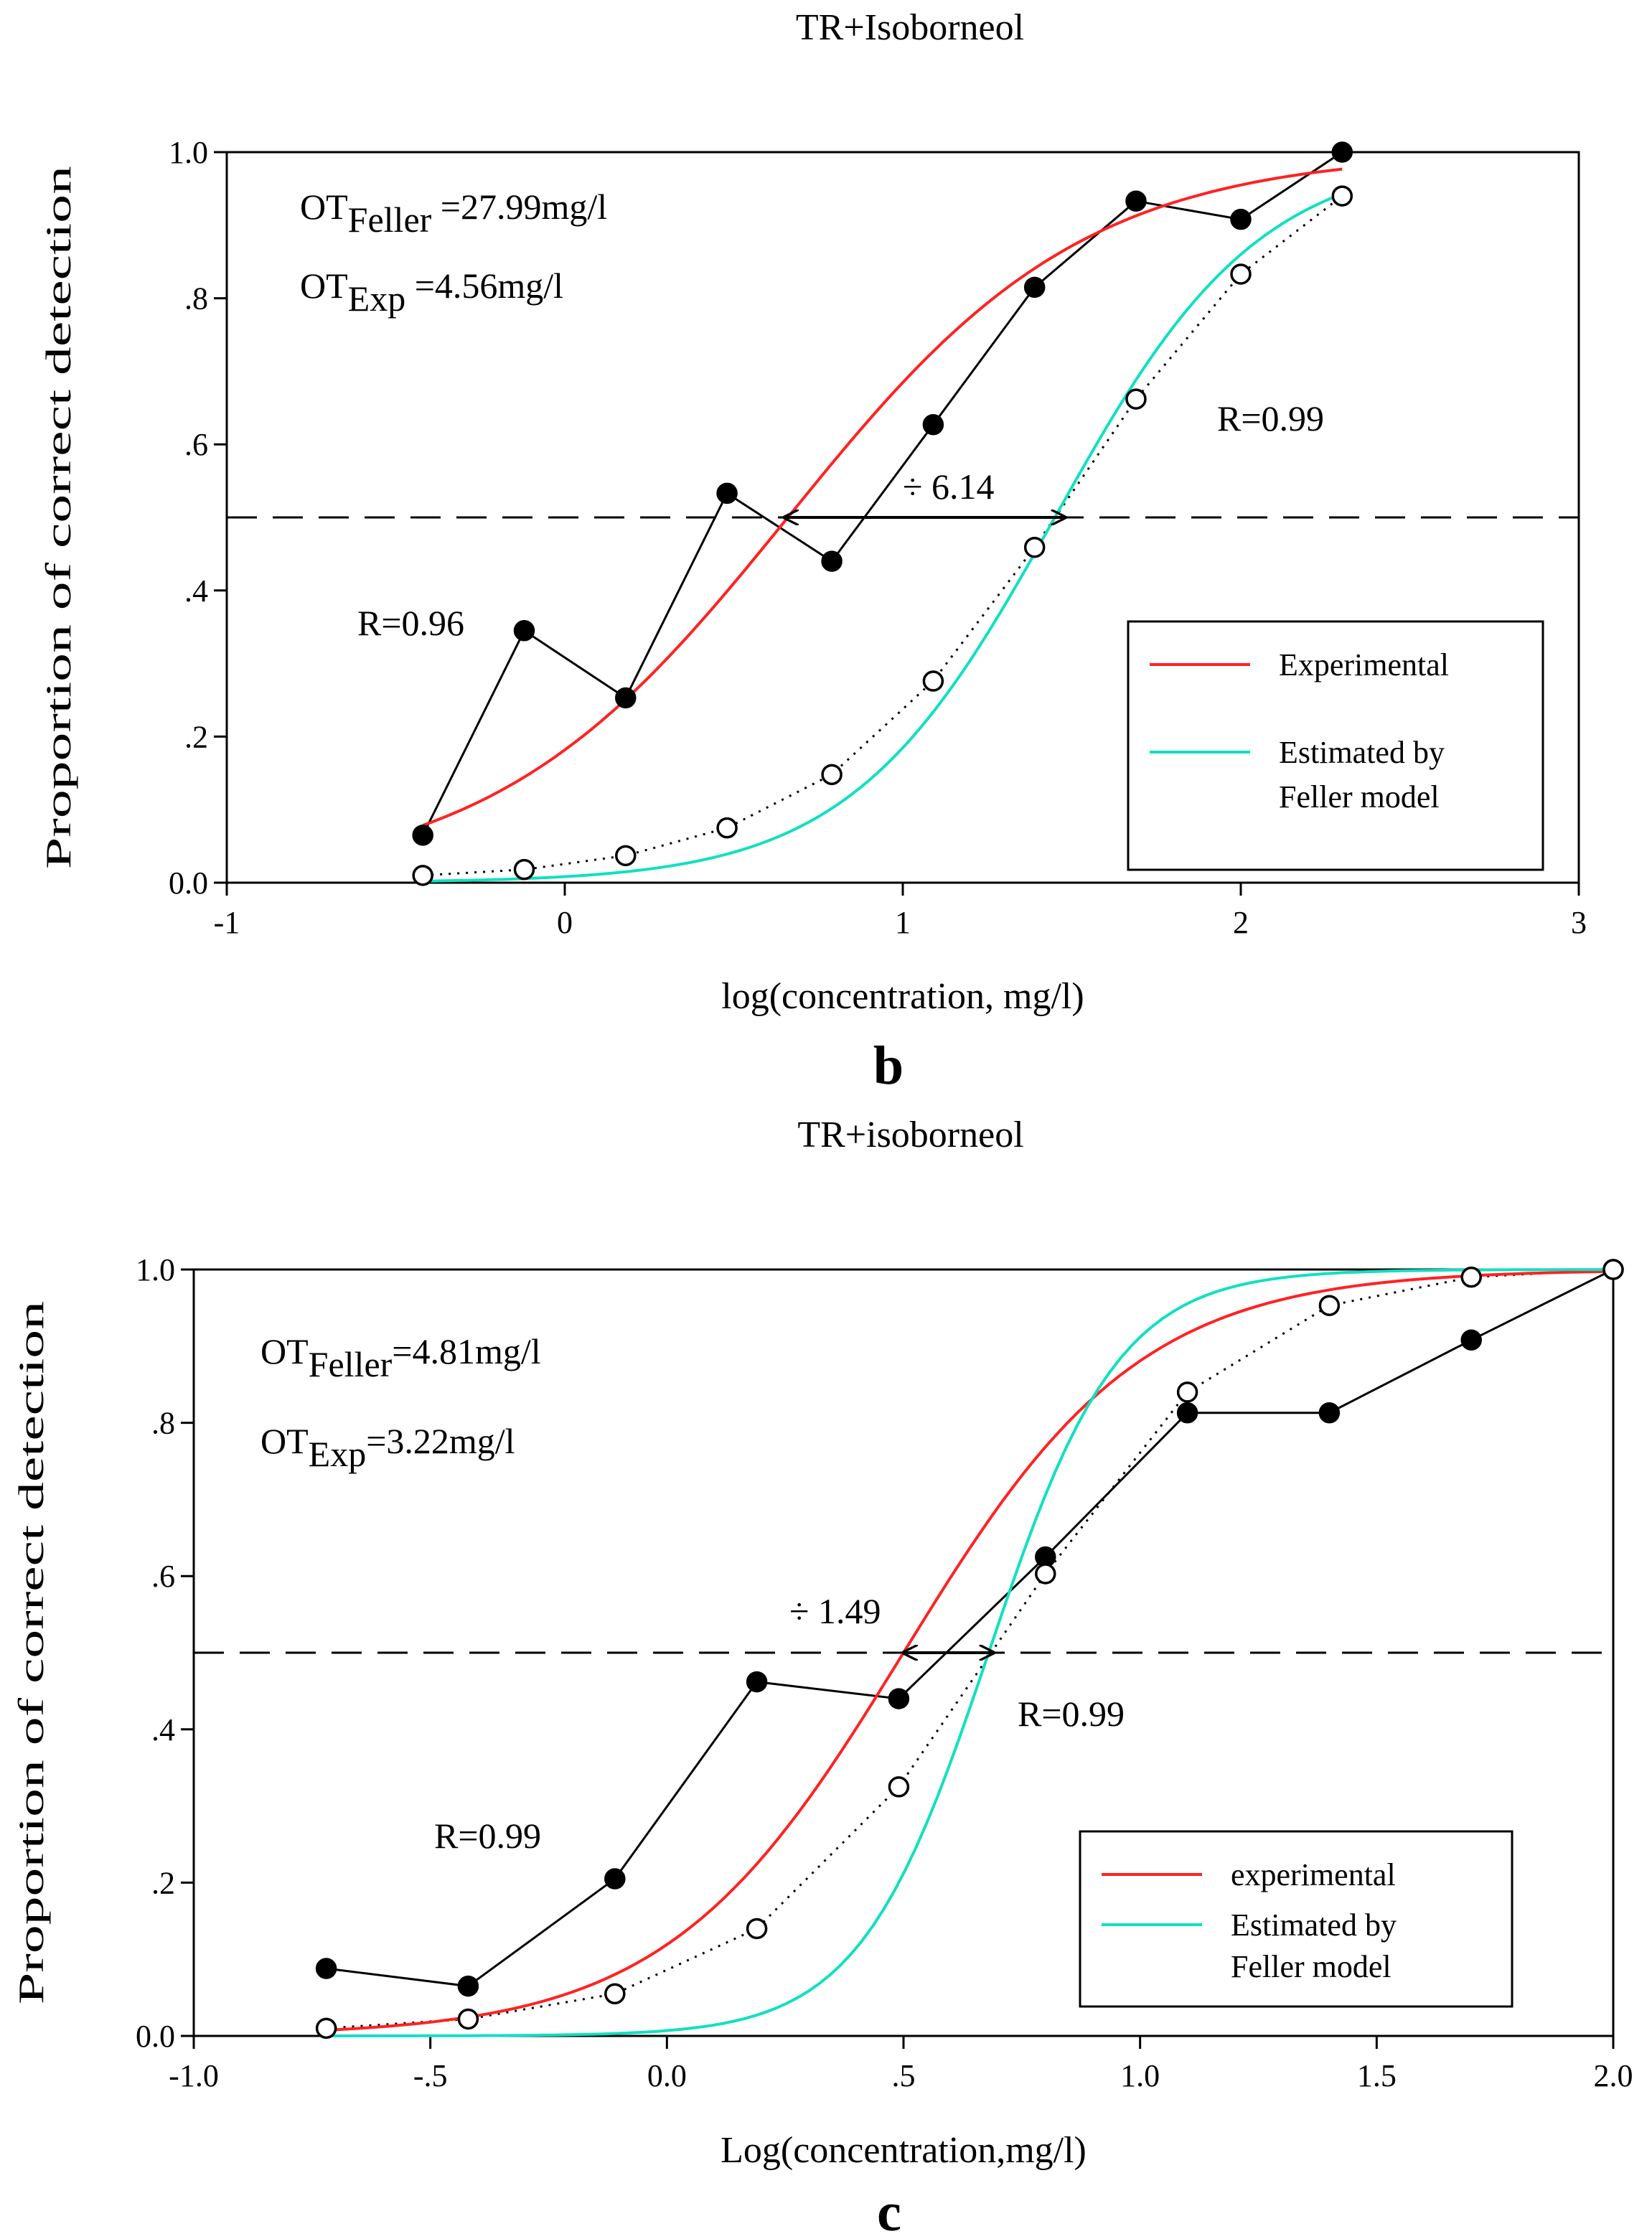 The height and width of the screenshot is (2234, 1652). Describe the element at coordinates (377, 298) in the screenshot. I see `ot-exp-annotation-subscript: Exp` at that location.